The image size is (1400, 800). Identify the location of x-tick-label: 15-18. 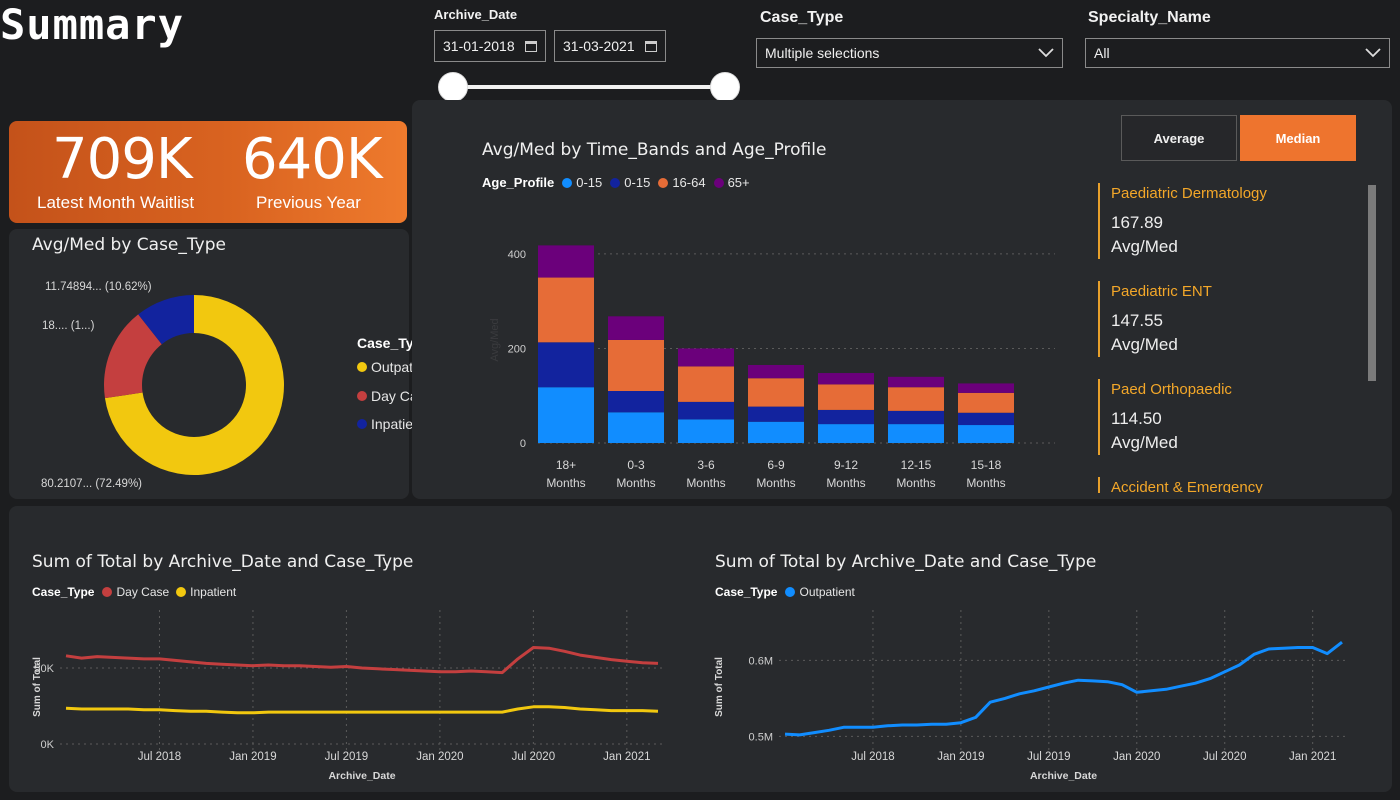
(986, 465).